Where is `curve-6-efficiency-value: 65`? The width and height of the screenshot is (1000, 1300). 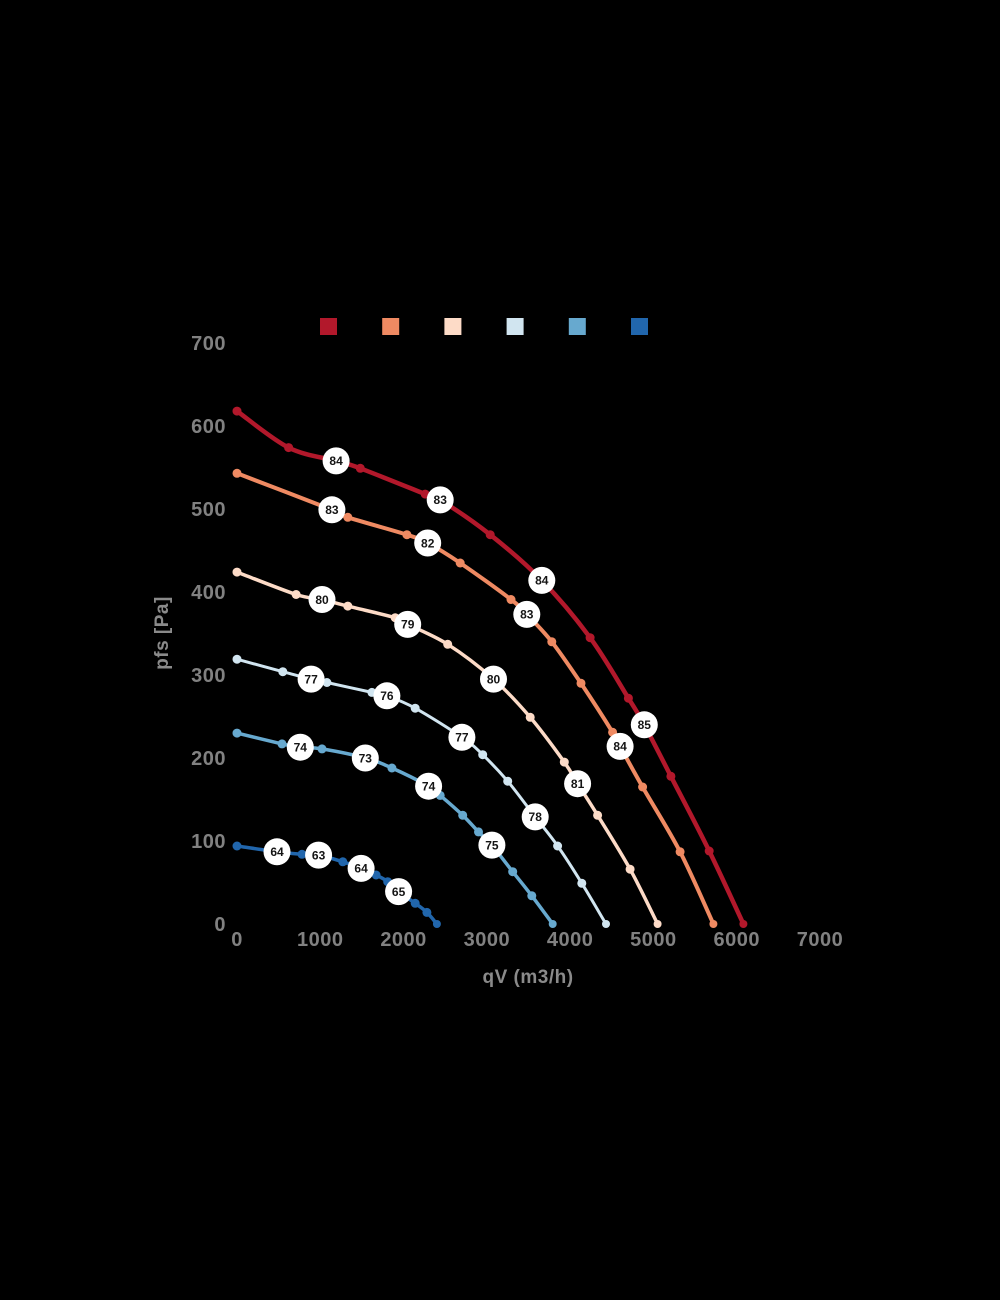
curve-6-efficiency-value: 65 is located at coordinates (399, 892).